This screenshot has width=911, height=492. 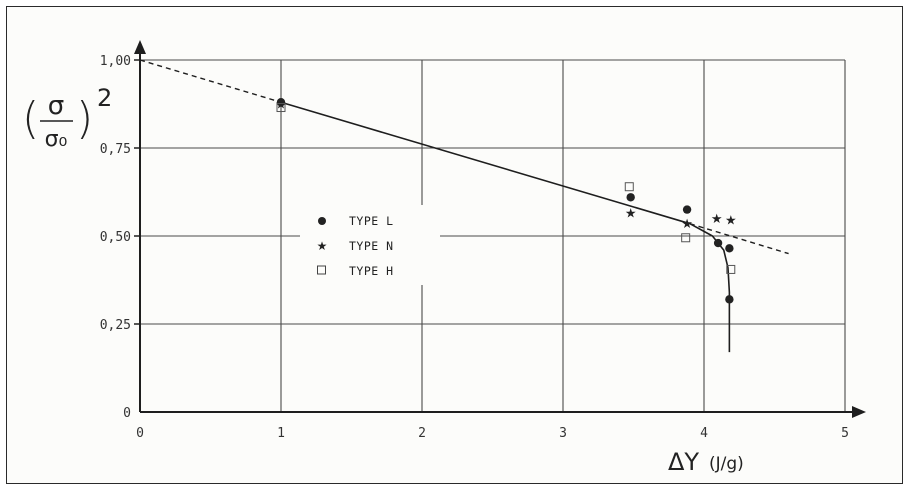 What do you see at coordinates (115, 237) in the screenshot?
I see `y-tick-label: 0,50` at bounding box center [115, 237].